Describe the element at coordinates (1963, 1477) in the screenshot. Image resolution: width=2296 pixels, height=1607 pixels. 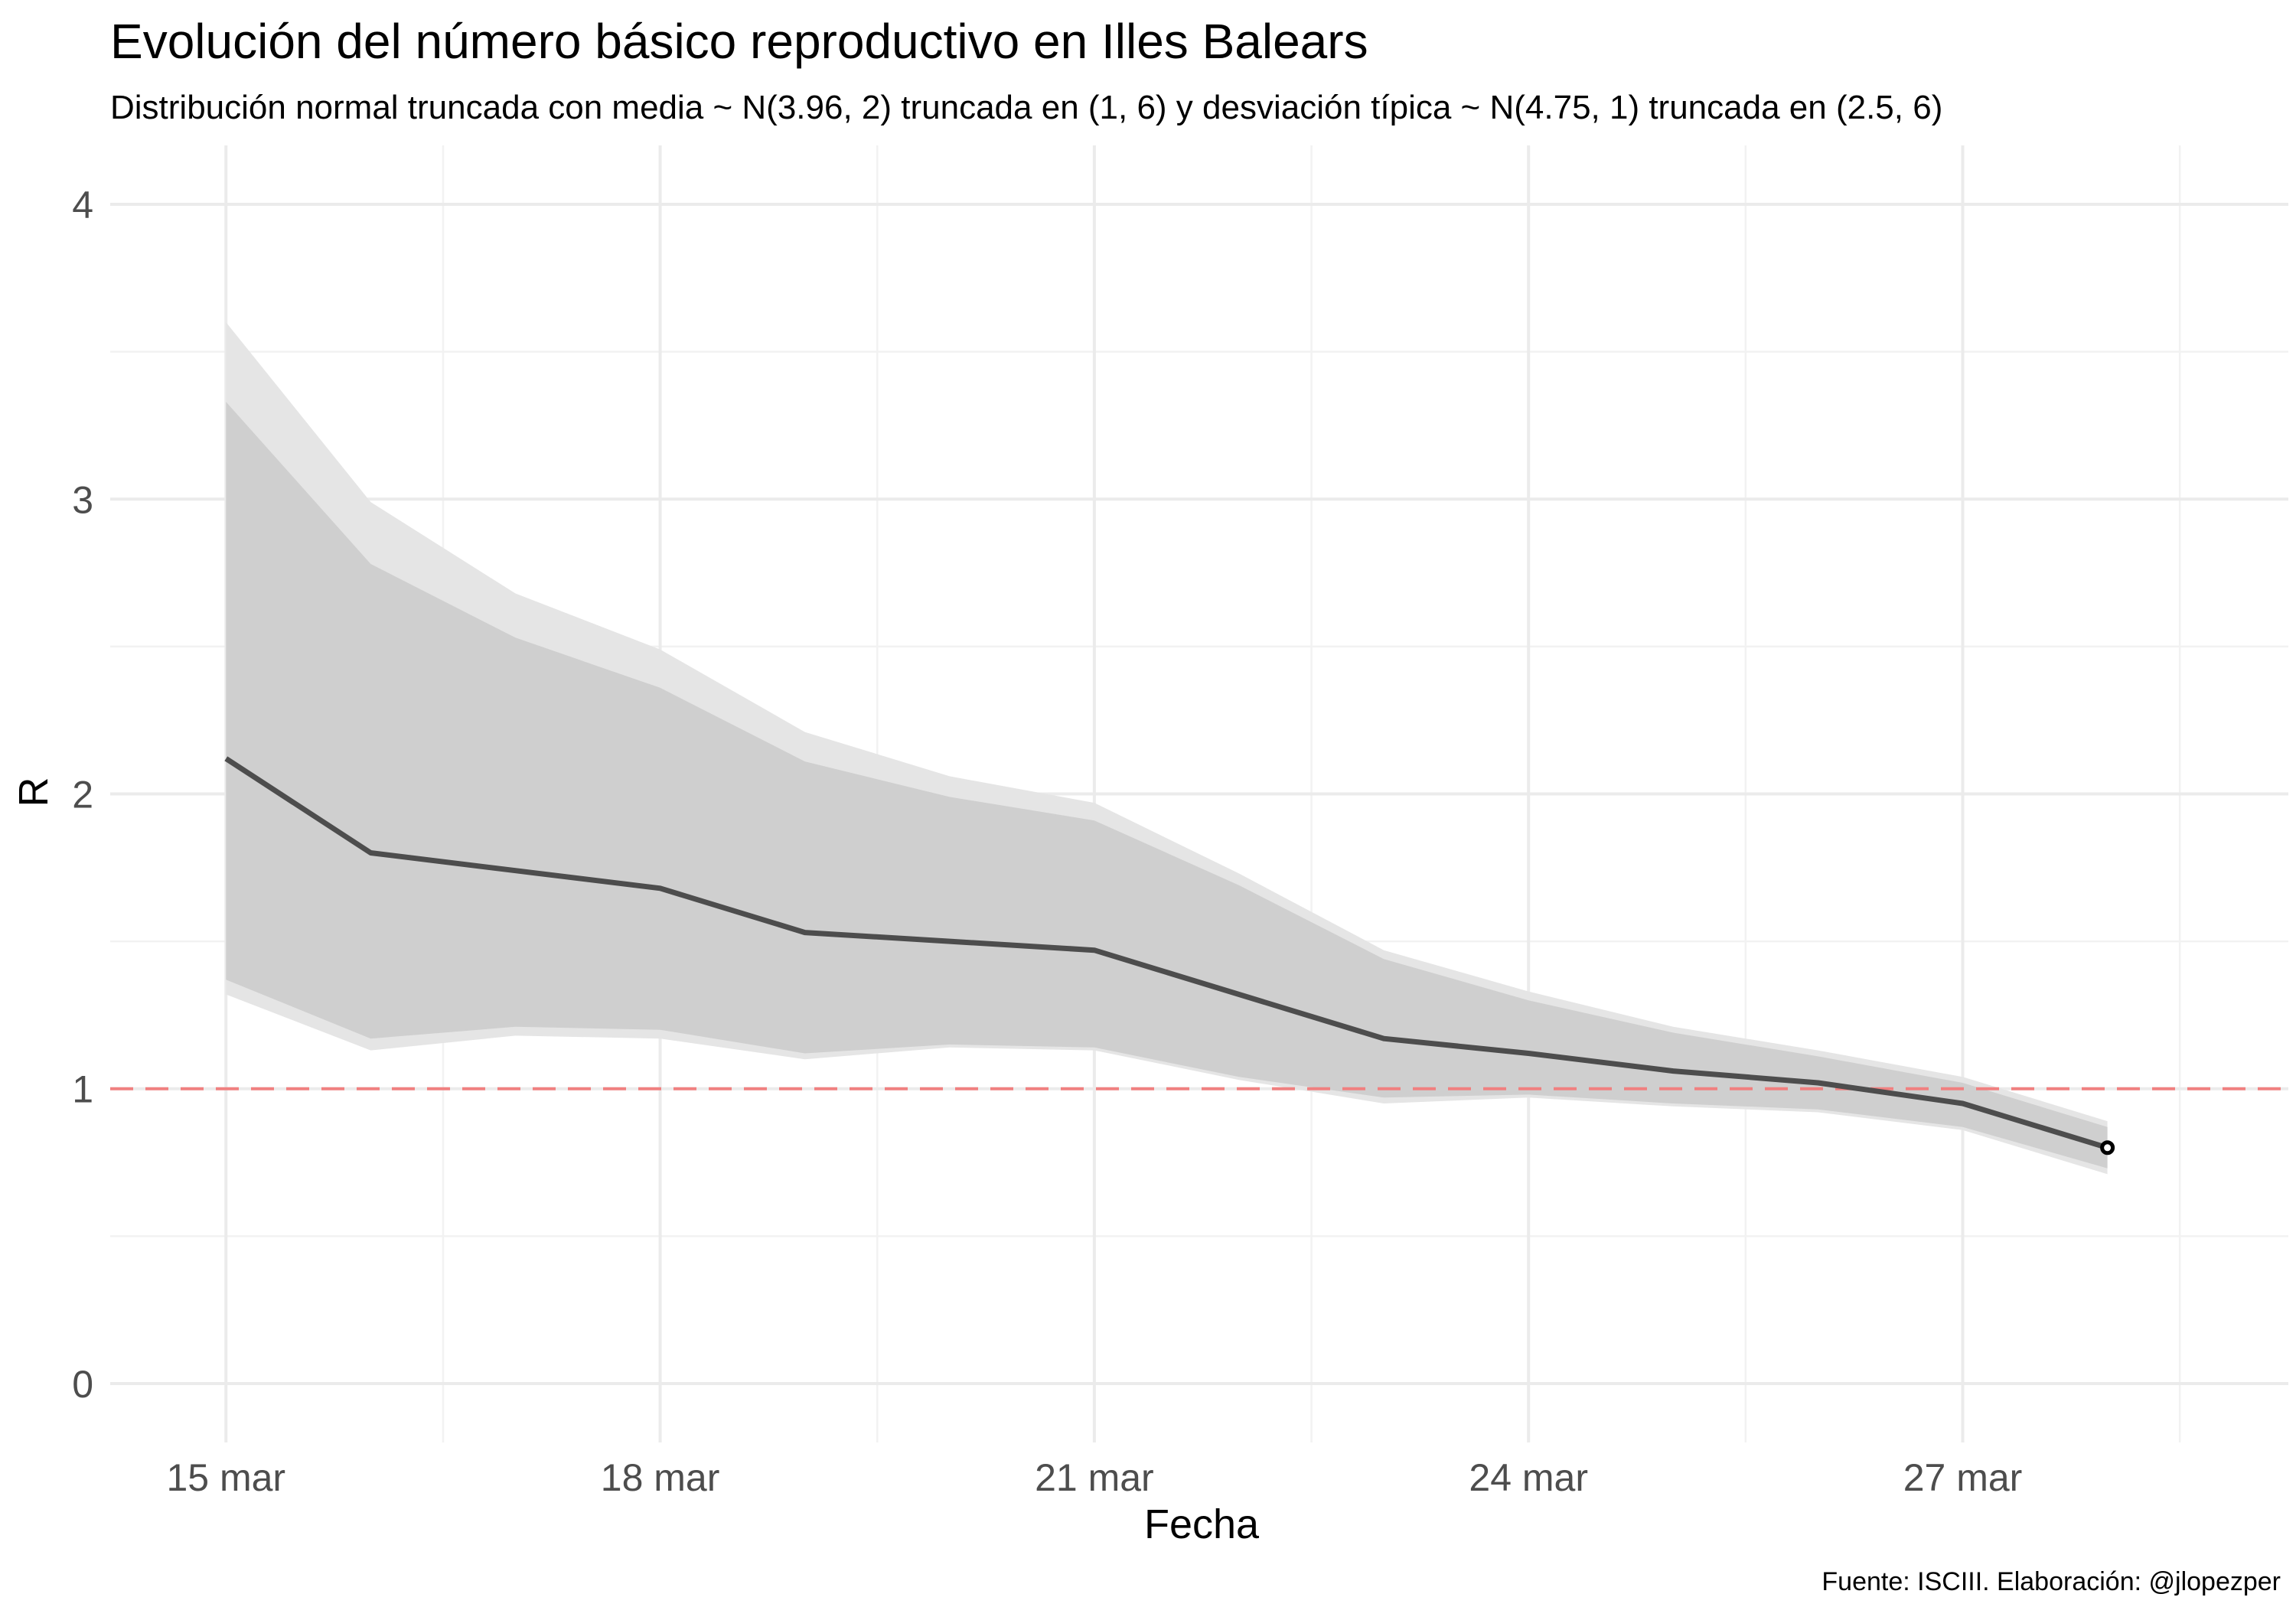
I see `x-tick-label: 27 mar` at that location.